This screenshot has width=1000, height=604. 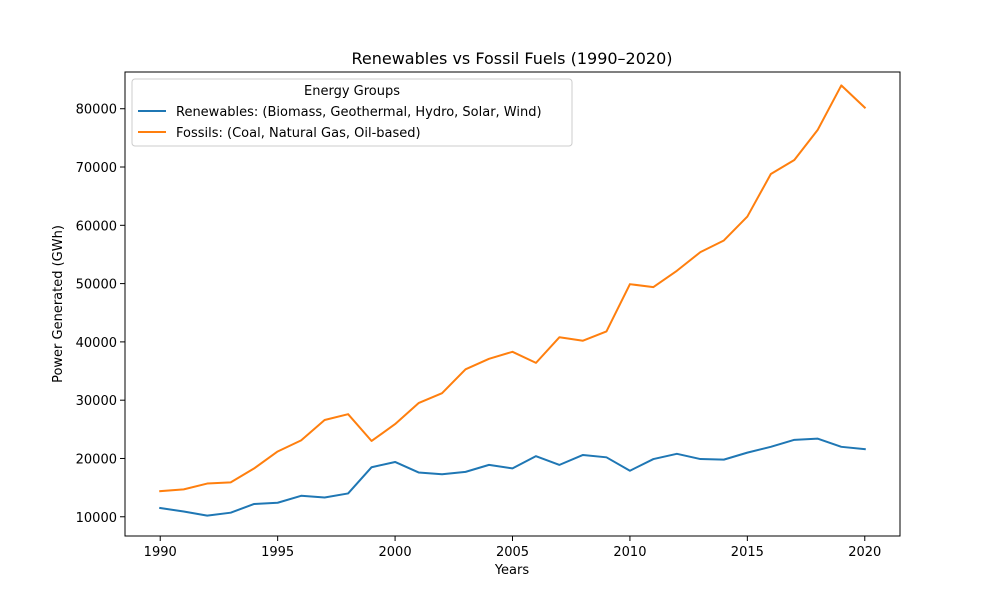 What do you see at coordinates (747, 552) in the screenshot?
I see `x-tick-label: 2015` at bounding box center [747, 552].